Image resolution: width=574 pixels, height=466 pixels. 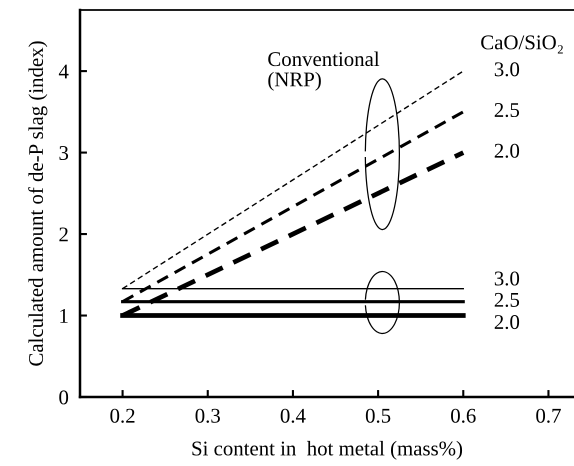 What do you see at coordinates (293, 415) in the screenshot?
I see `x-tick-label: 0.4` at bounding box center [293, 415].